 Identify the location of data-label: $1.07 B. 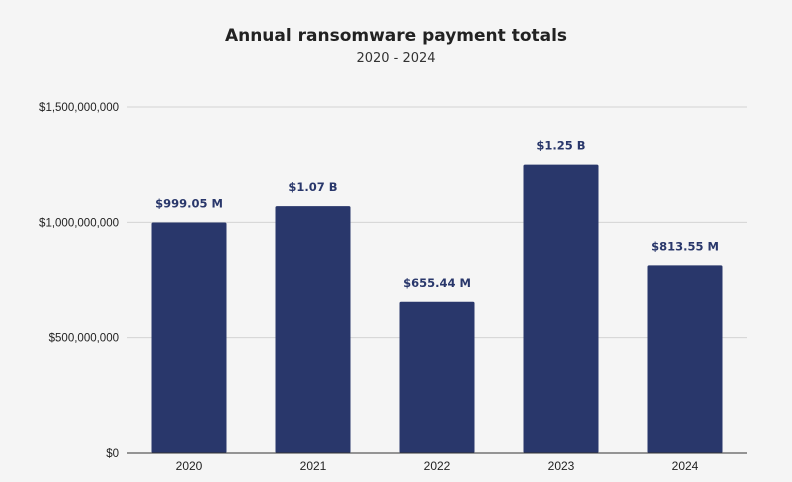
(312, 187).